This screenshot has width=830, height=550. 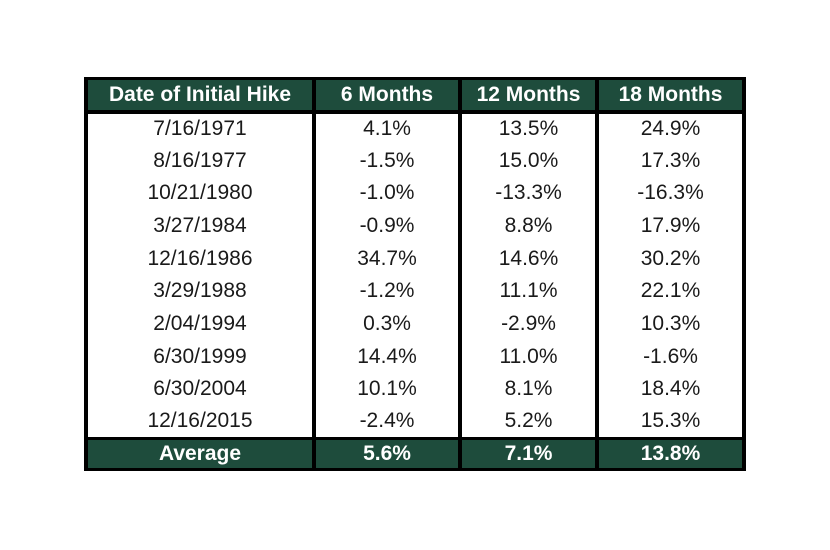 I want to click on table-cell: 13.5%, so click(x=528, y=128).